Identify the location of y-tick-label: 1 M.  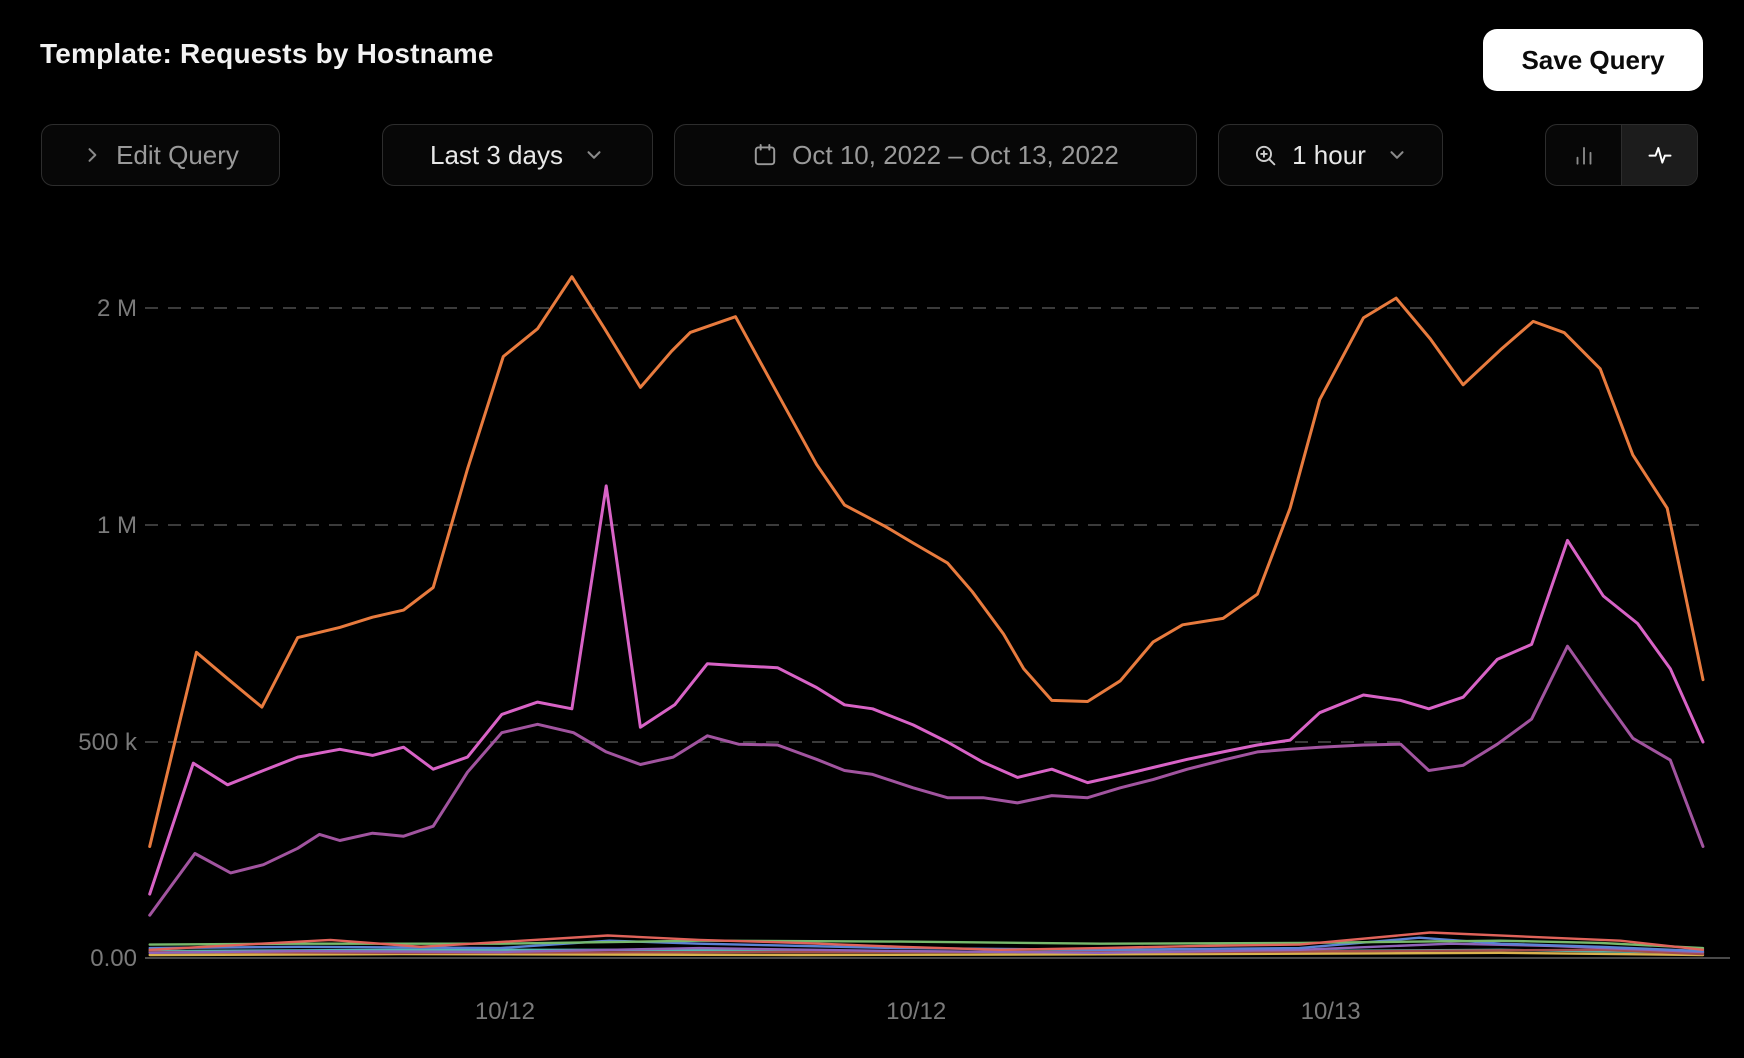
(117, 525).